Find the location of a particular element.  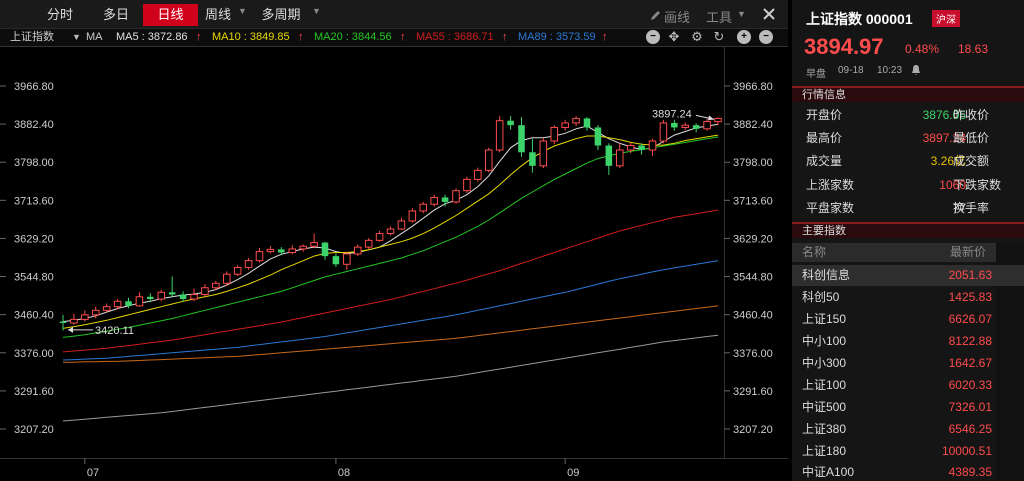

index-name: 上证380 is located at coordinates (824, 429).